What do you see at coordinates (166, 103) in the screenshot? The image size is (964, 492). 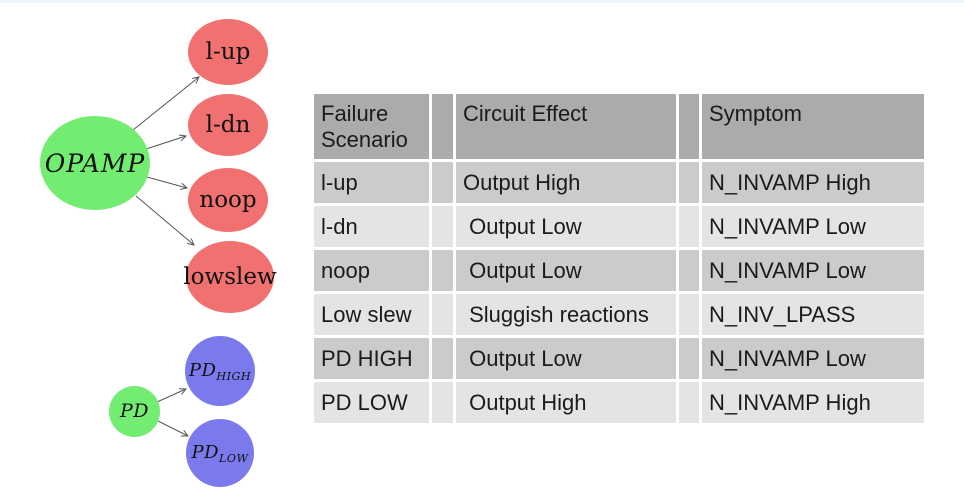 I see `edge-opamp-to-l-up` at bounding box center [166, 103].